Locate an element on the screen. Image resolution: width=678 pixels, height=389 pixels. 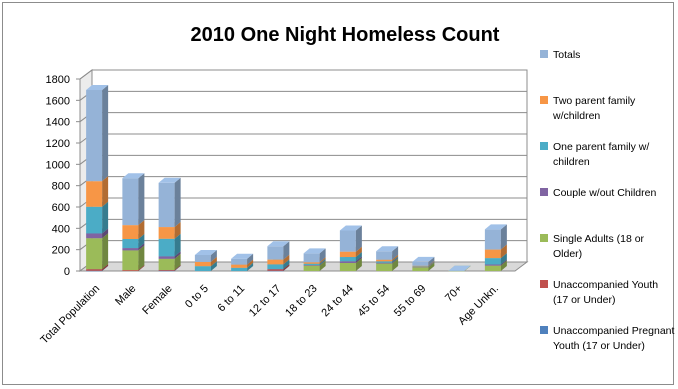
legend-label: Couple w/out Children is located at coordinates (604, 193).